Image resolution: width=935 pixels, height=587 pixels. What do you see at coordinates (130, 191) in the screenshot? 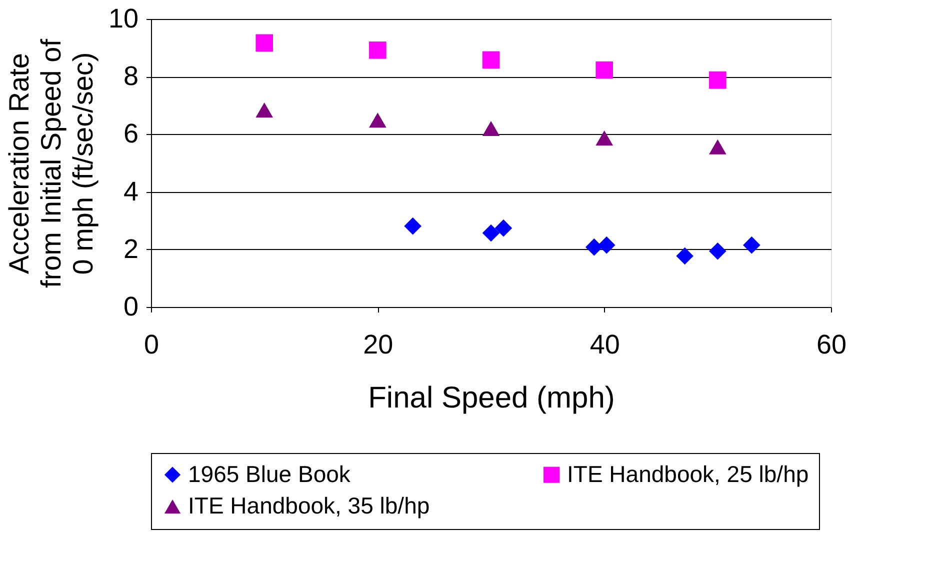
I see `y-tick-label: 4` at bounding box center [130, 191].